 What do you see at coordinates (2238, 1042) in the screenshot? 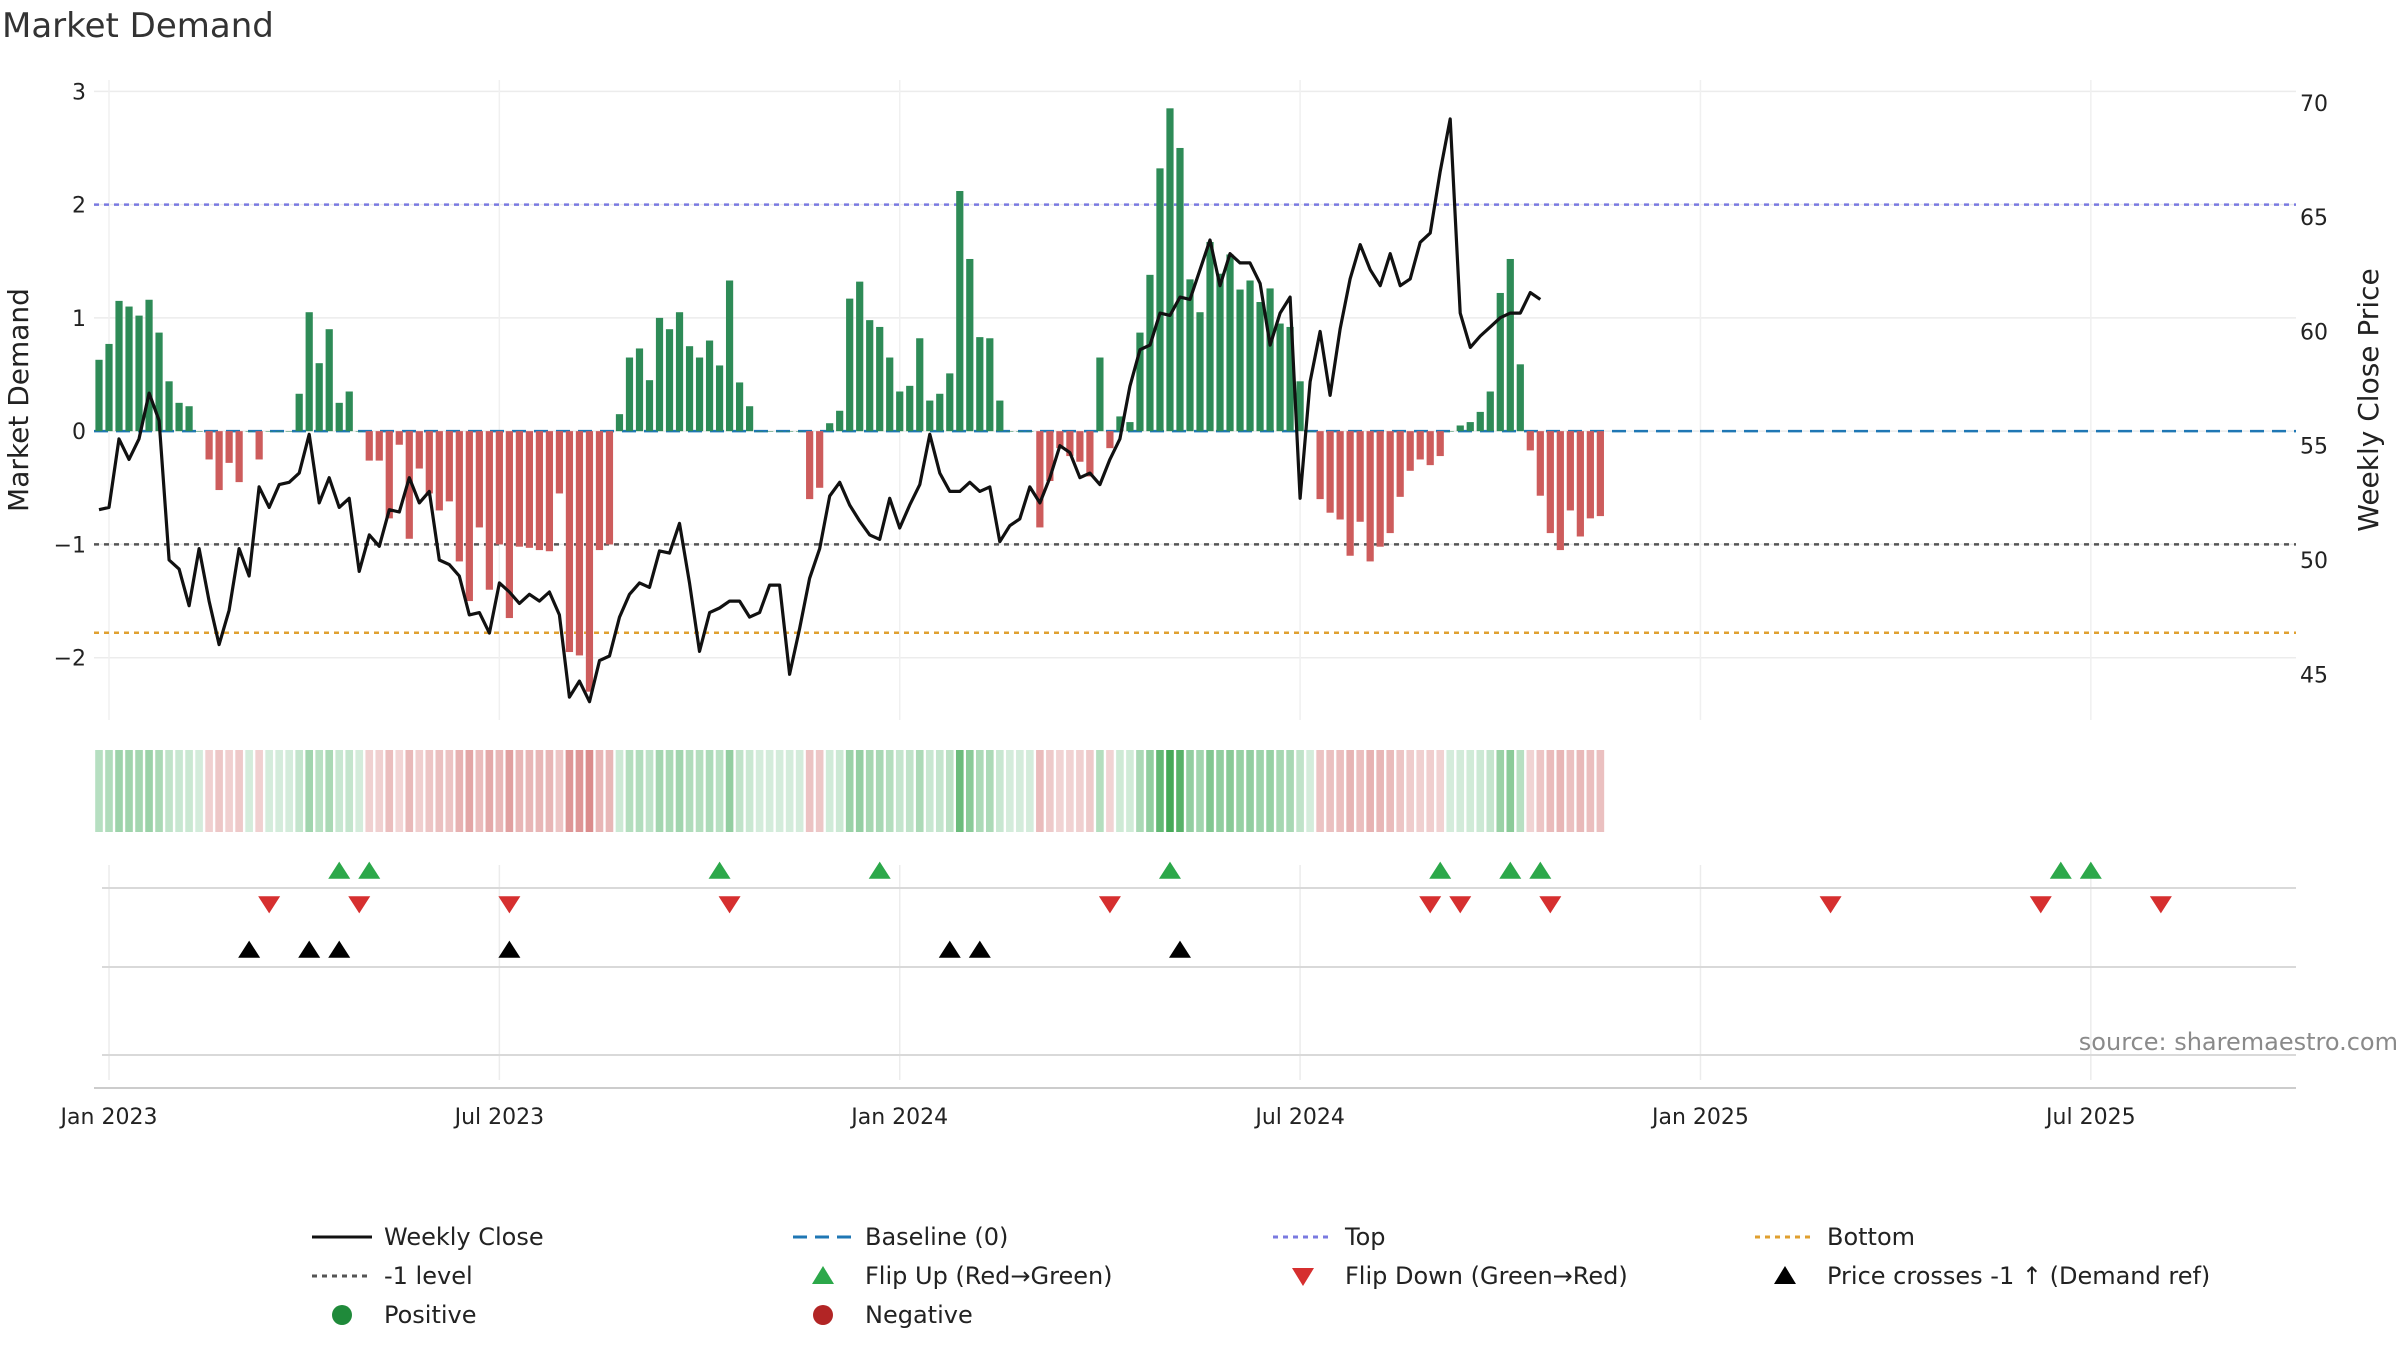
I see `source-label: source: sharemaestro.com` at bounding box center [2238, 1042].